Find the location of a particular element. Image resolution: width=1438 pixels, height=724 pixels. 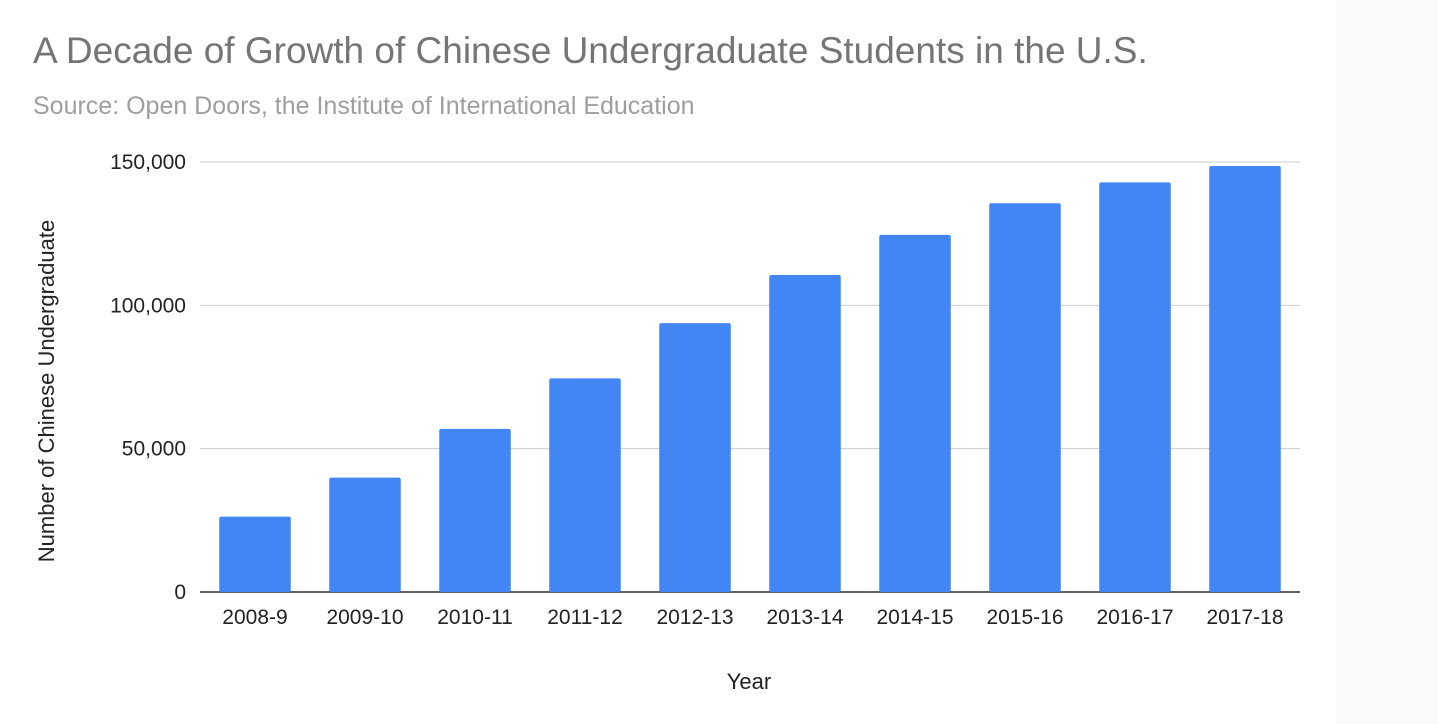

x-tick-label: 2017-18 is located at coordinates (1244, 617).